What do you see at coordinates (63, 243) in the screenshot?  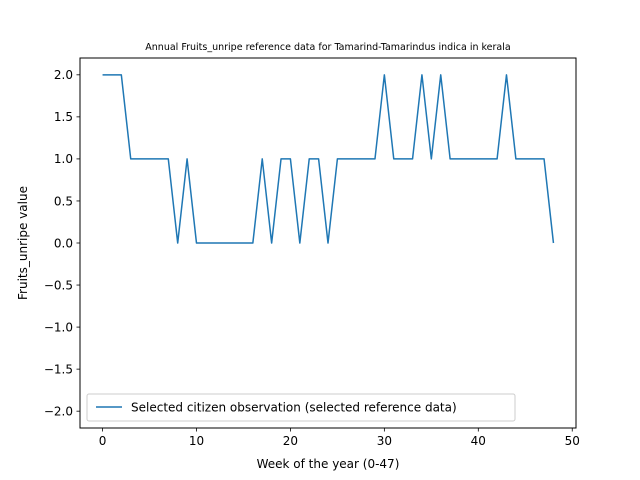 I see `y-tick-label: 0.0` at bounding box center [63, 243].